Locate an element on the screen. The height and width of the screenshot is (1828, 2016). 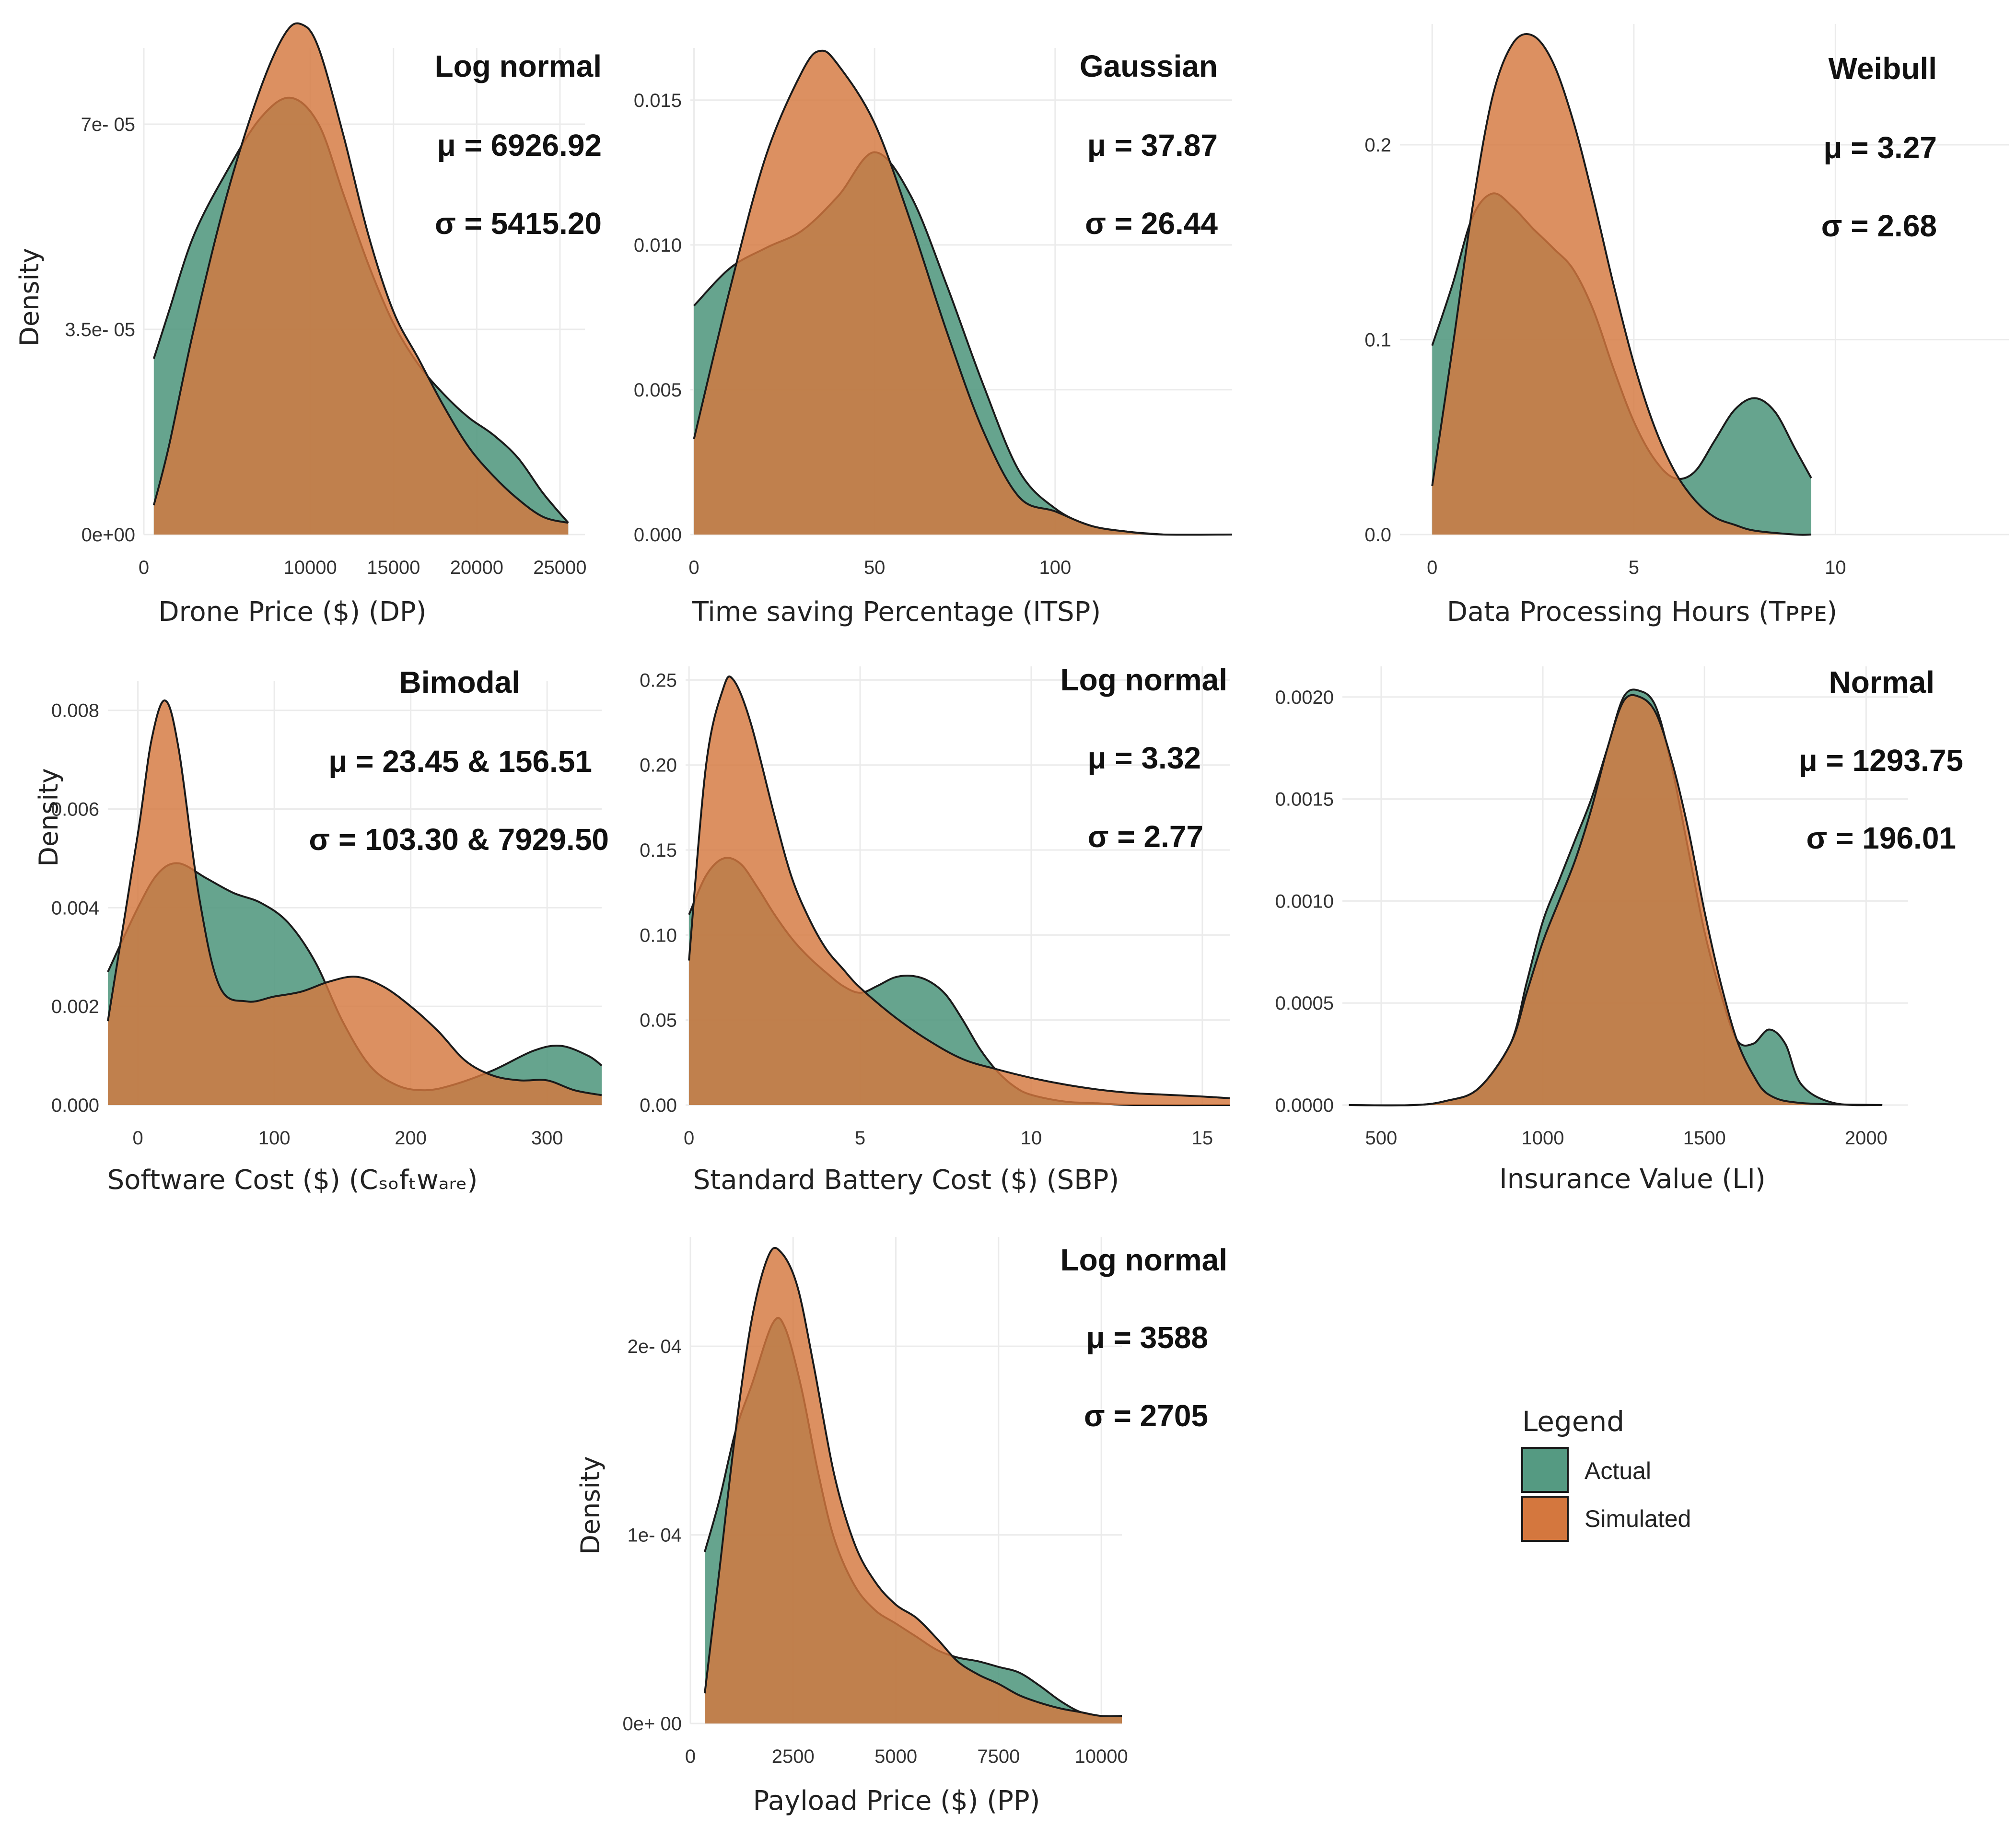
sigma-annotation: σ = 2.77 is located at coordinates (1145, 836).